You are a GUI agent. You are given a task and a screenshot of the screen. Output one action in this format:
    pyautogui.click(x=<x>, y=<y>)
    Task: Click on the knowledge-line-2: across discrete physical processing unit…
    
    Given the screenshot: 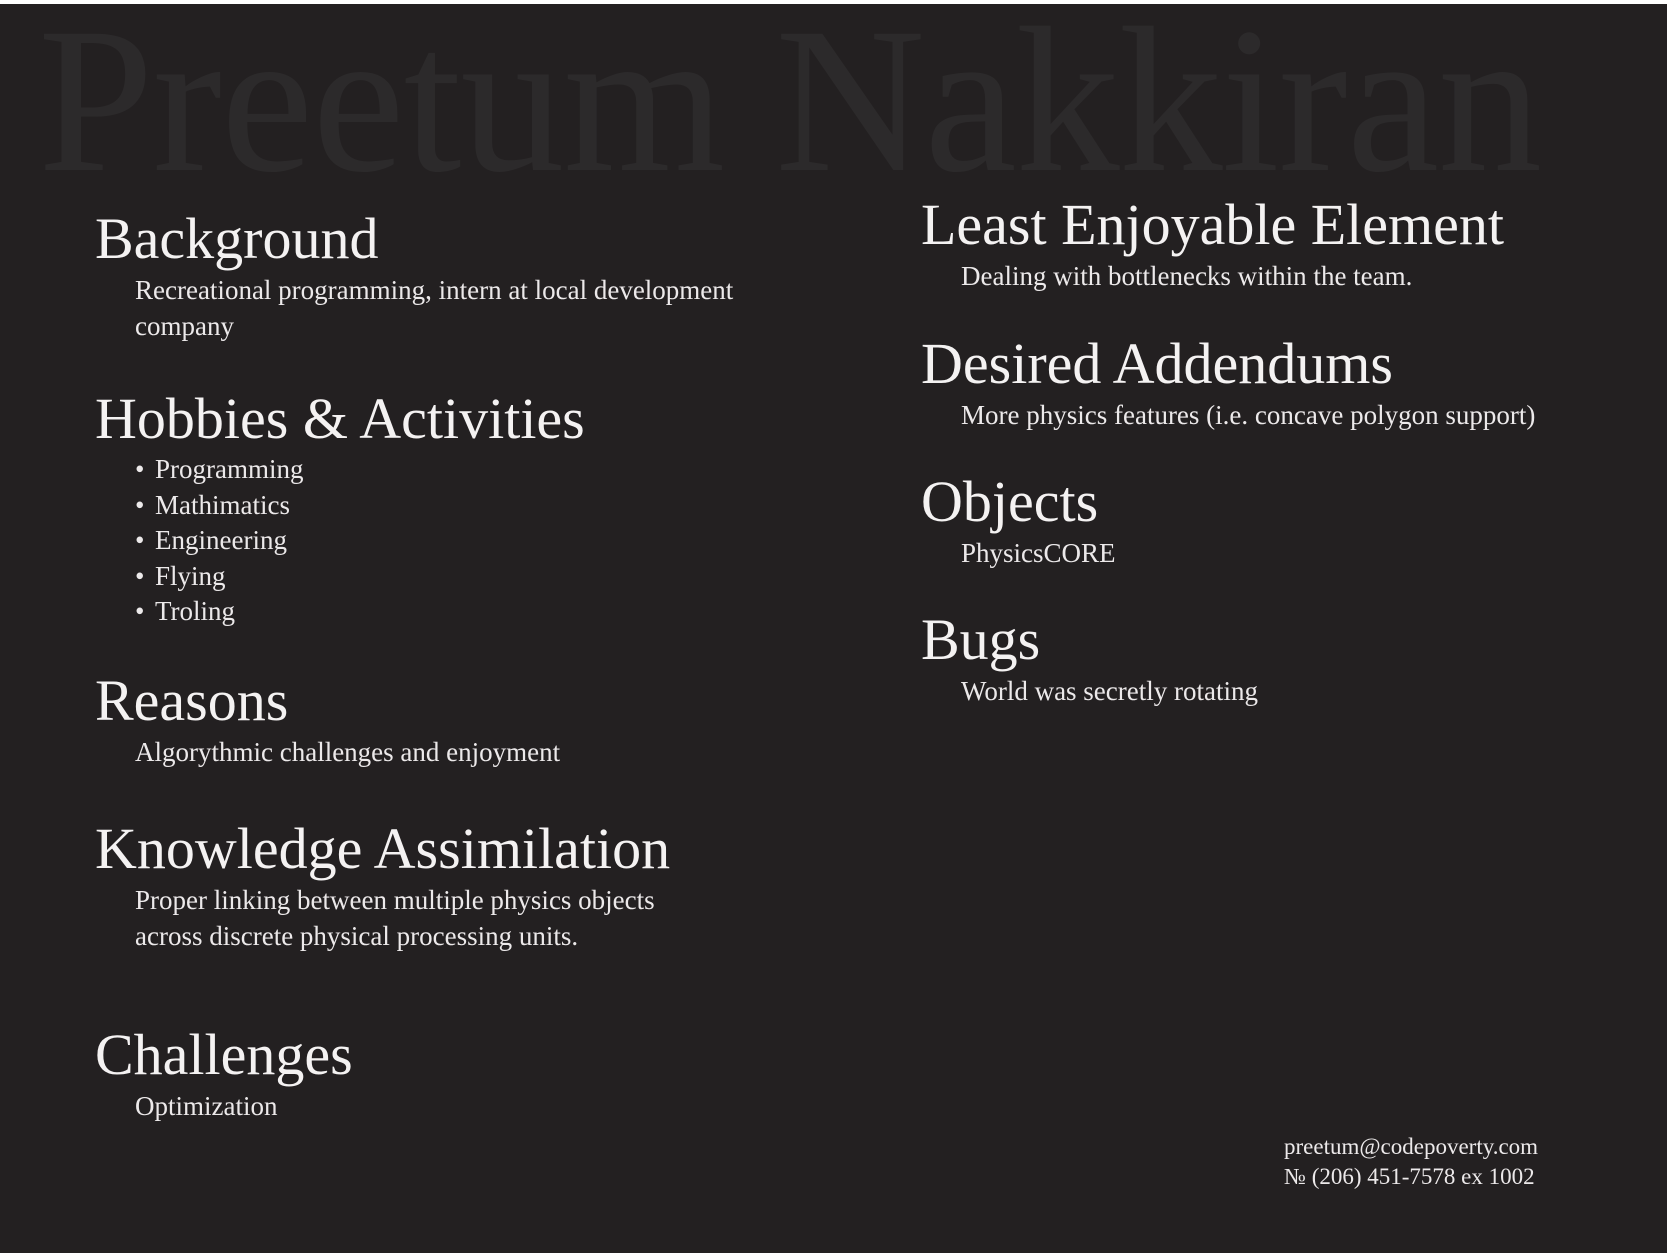 What is the action you would take?
    pyautogui.click(x=357, y=936)
    